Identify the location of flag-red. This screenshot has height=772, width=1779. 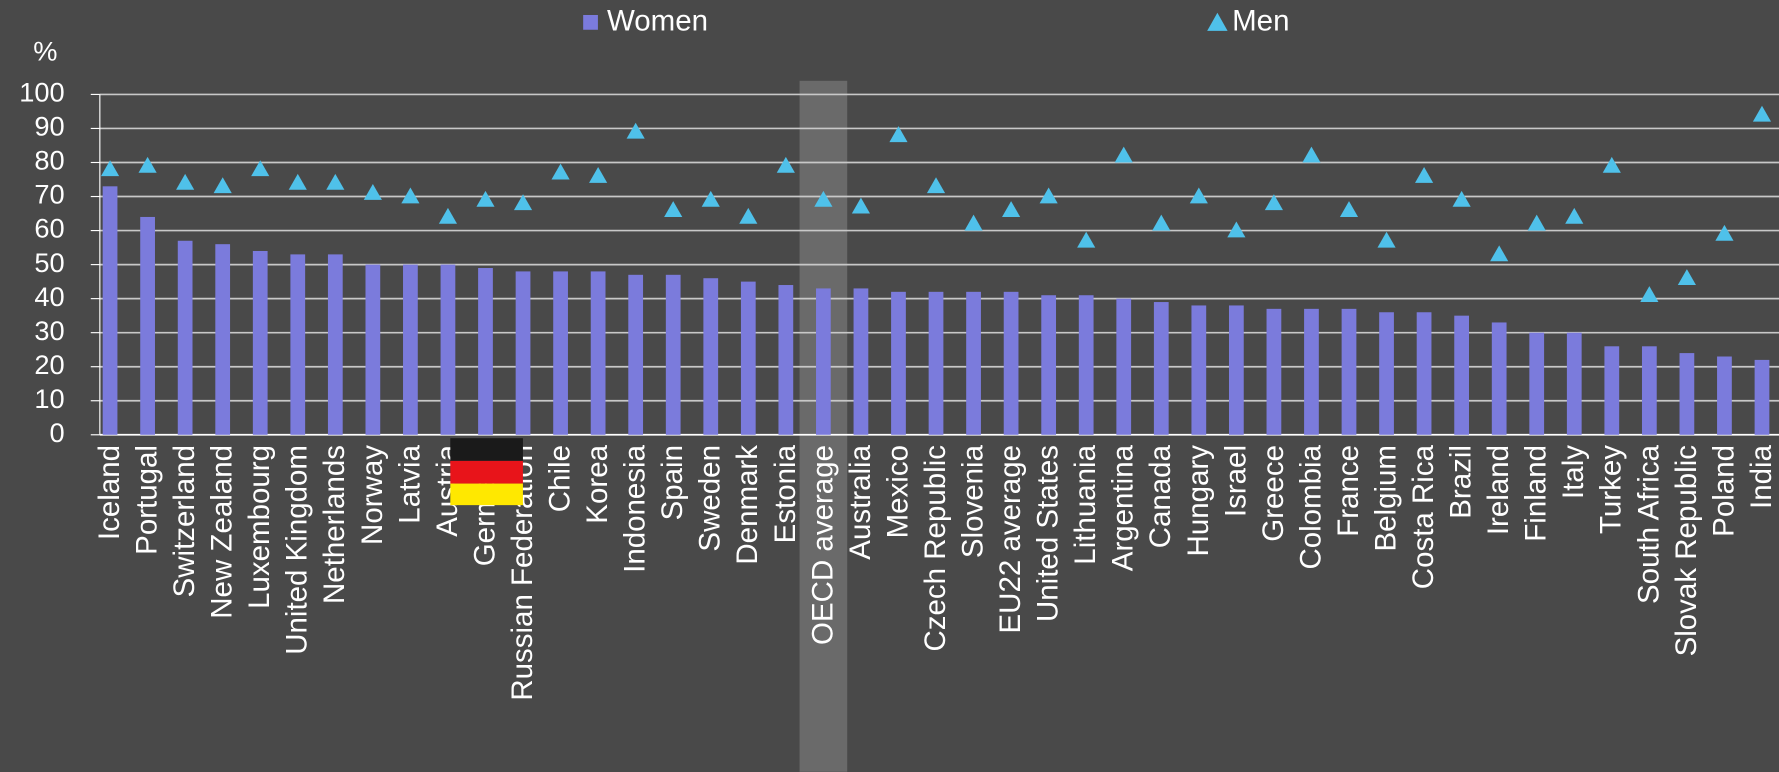
(486, 472).